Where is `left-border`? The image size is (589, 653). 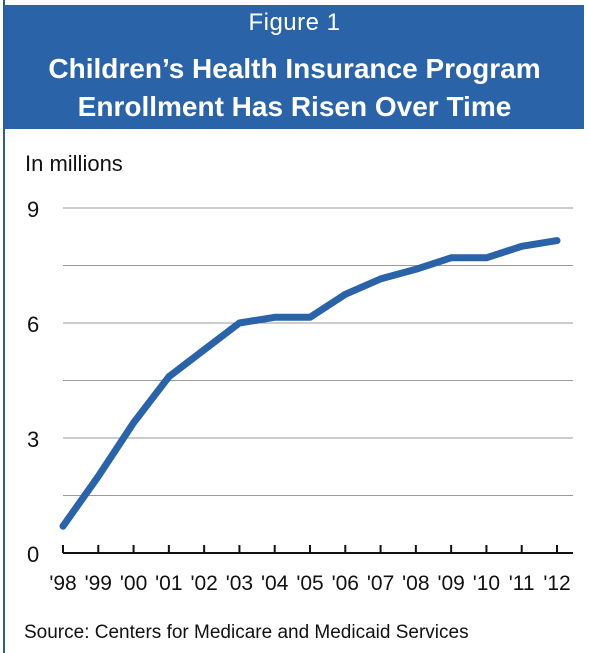
left-border is located at coordinates (4, 326).